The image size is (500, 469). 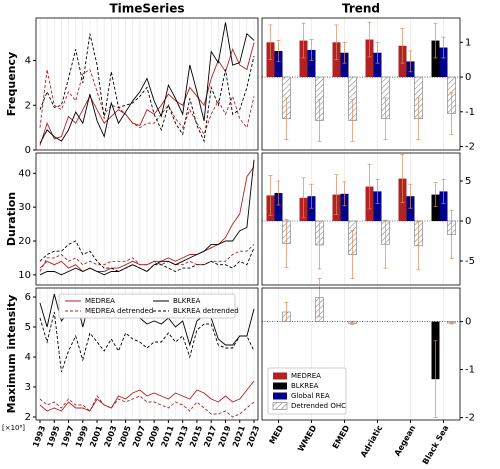 What do you see at coordinates (28, 297) in the screenshot?
I see `y-tick-label: 6` at bounding box center [28, 297].